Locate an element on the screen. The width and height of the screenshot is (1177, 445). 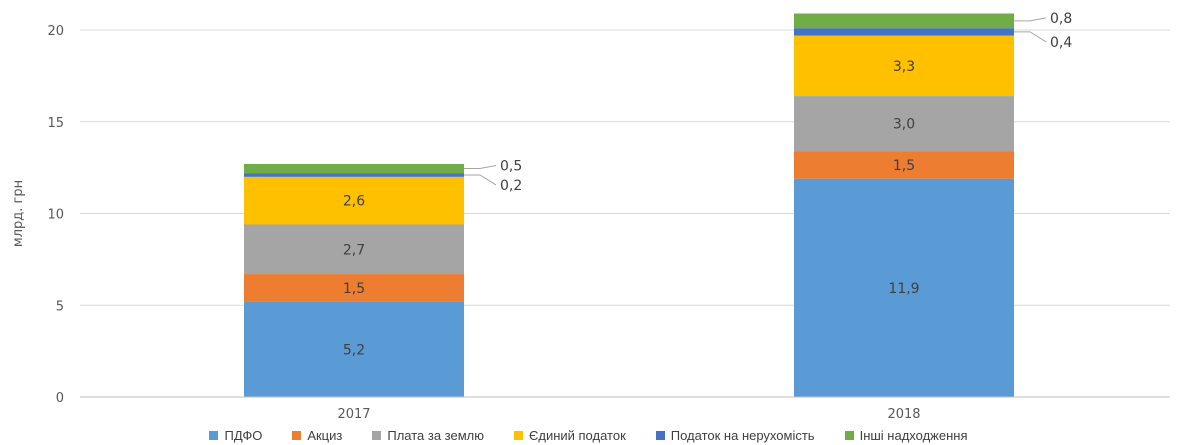
data-label: 2,7 is located at coordinates (354, 250).